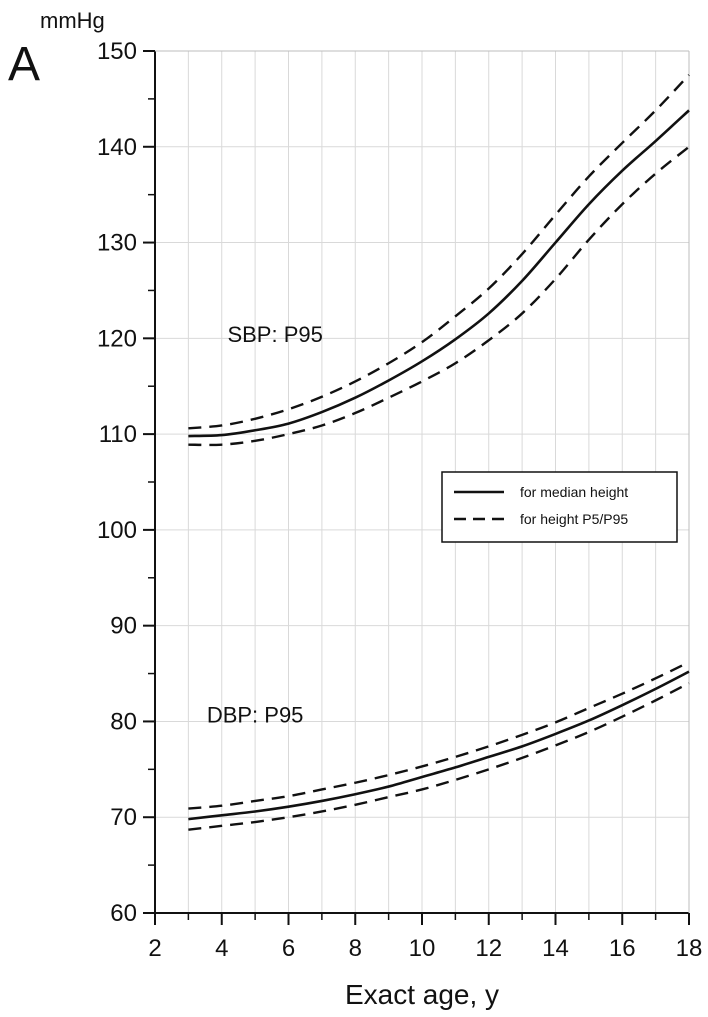 The width and height of the screenshot is (708, 1017). I want to click on y-unit-label: mmHg, so click(72, 20).